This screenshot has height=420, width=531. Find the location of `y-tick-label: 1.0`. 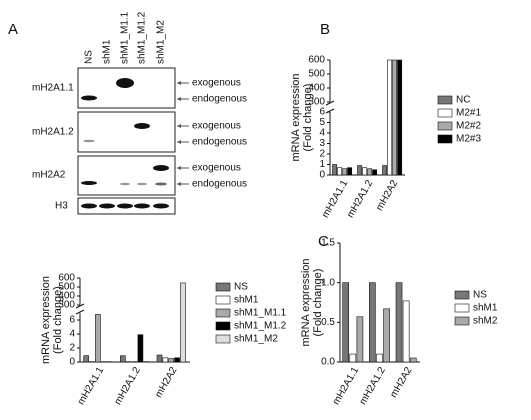

y-tick-label: 1.0 is located at coordinates (328, 282).